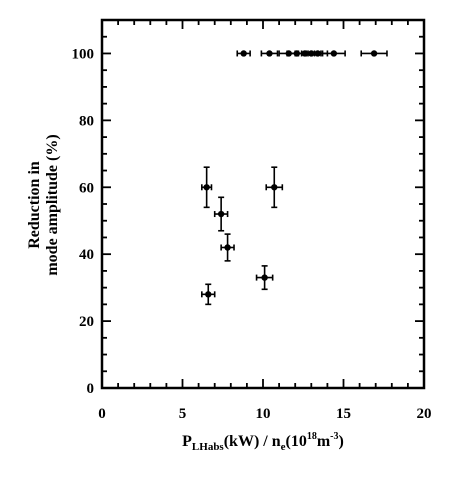 The height and width of the screenshot is (484, 468). I want to click on x-tick-label: 10, so click(263, 414).